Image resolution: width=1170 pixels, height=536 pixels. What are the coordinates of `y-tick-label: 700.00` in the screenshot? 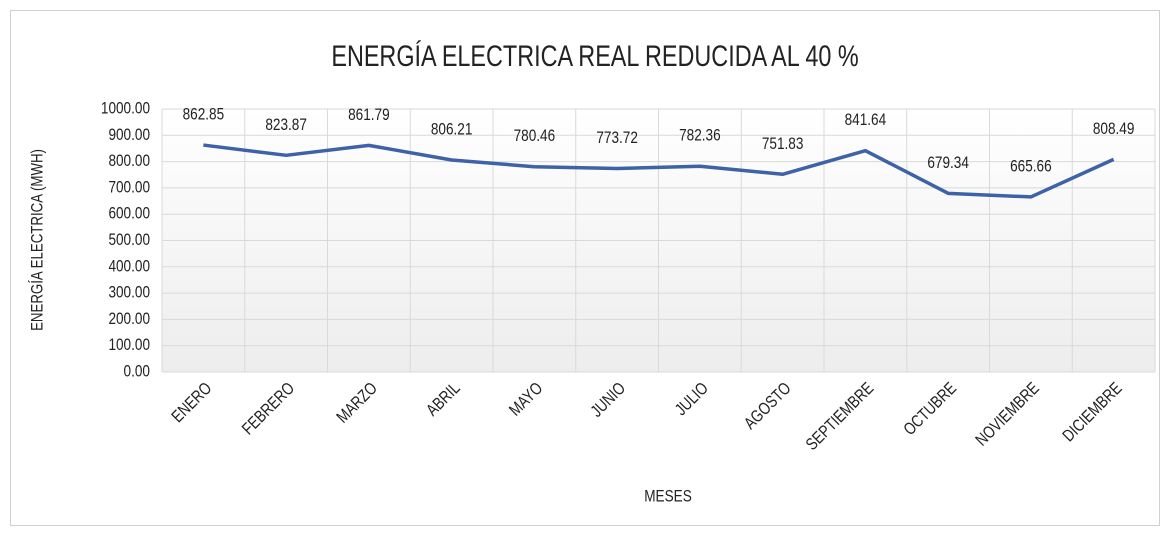 It's located at (129, 187).